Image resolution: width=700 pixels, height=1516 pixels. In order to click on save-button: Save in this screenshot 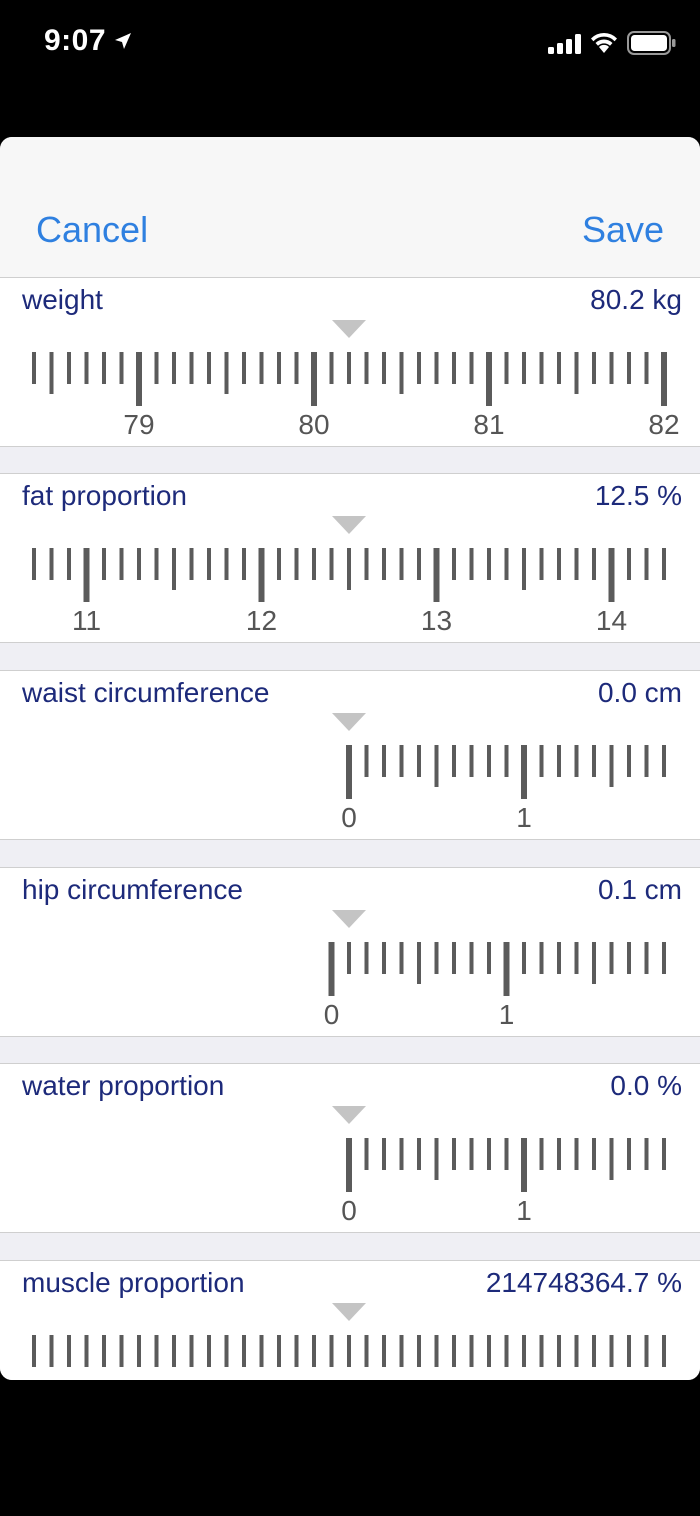, I will do `click(622, 229)`.